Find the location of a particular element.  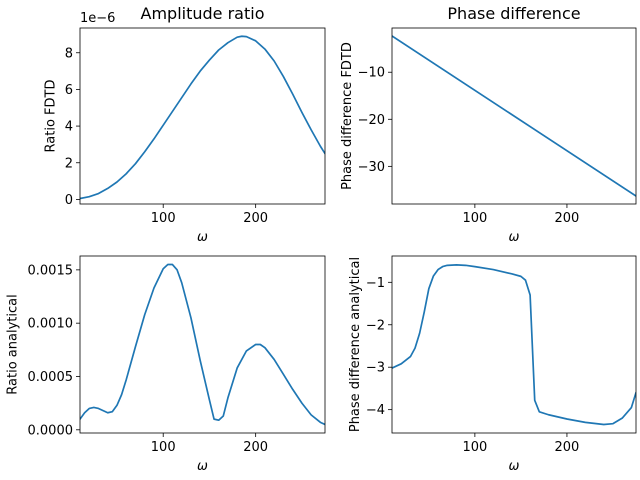

phase-analytical-x-tick-label: 100 is located at coordinates (474, 447).